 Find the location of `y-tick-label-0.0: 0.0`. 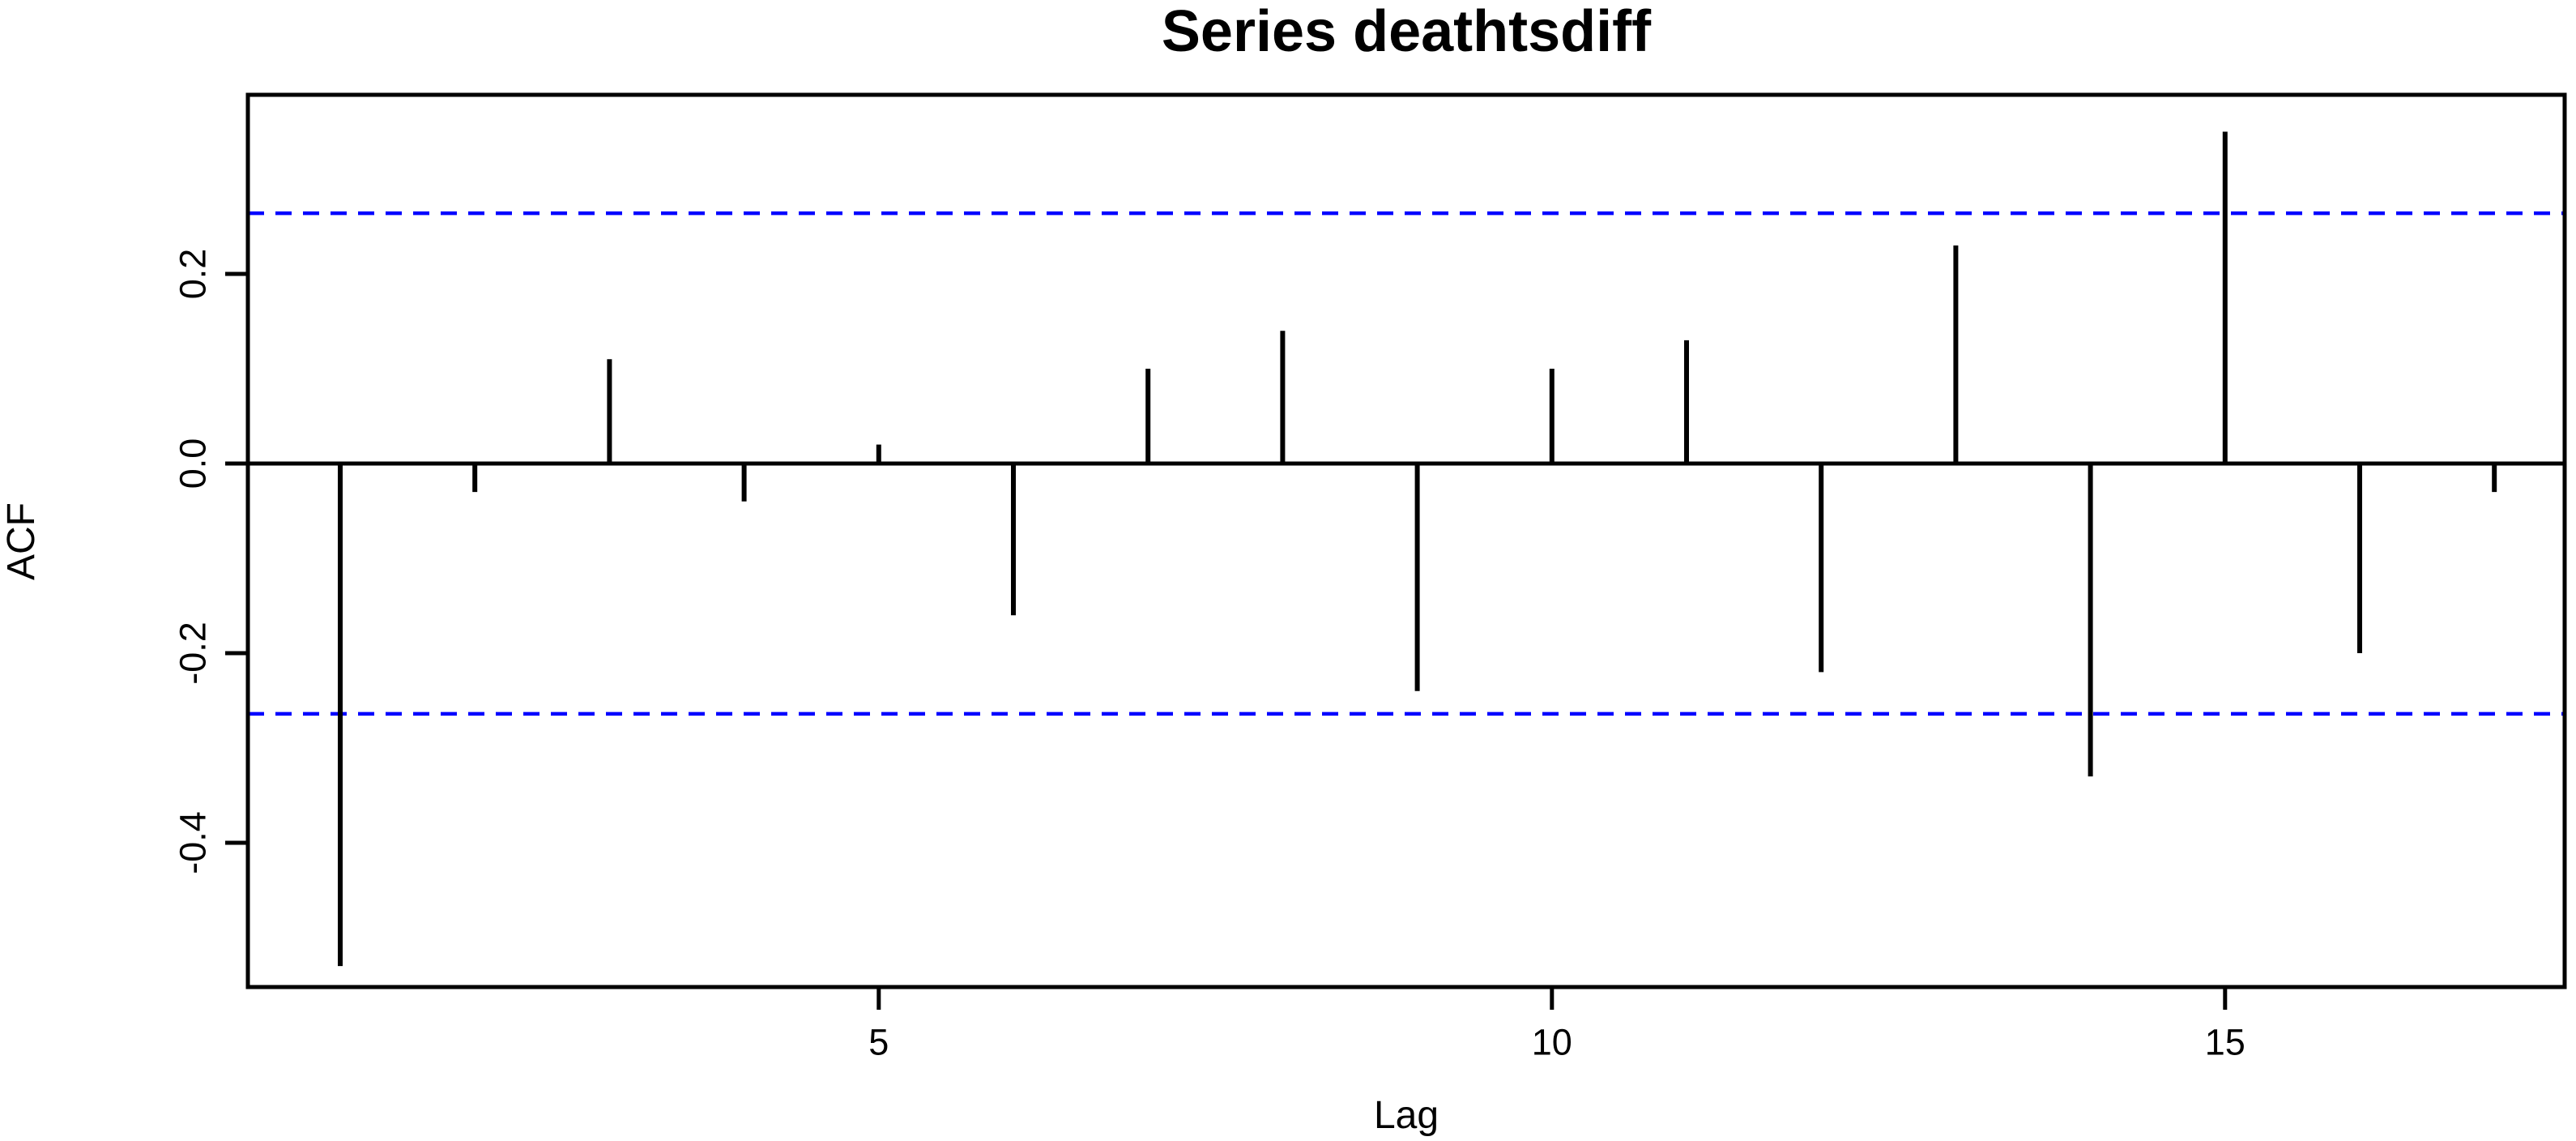

y-tick-label-0.0: 0.0 is located at coordinates (193, 463).